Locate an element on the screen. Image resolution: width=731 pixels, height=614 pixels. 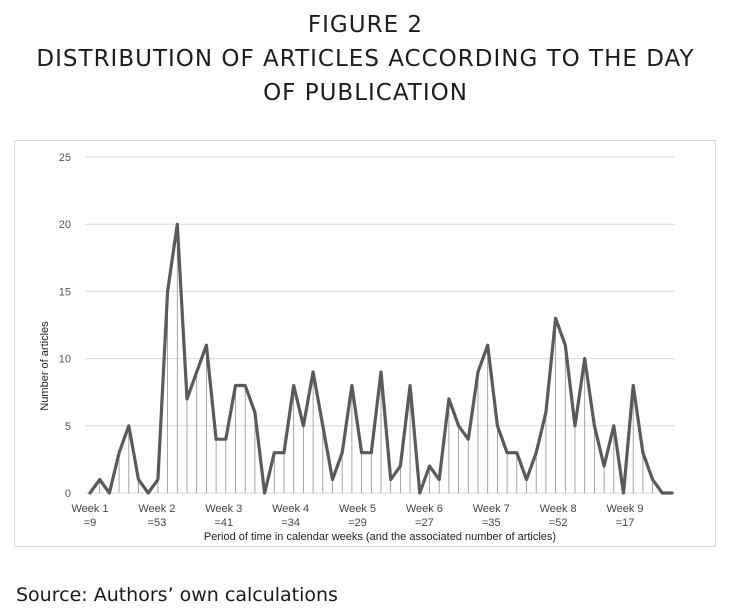
y-tick-label: 0 is located at coordinates (68, 494).